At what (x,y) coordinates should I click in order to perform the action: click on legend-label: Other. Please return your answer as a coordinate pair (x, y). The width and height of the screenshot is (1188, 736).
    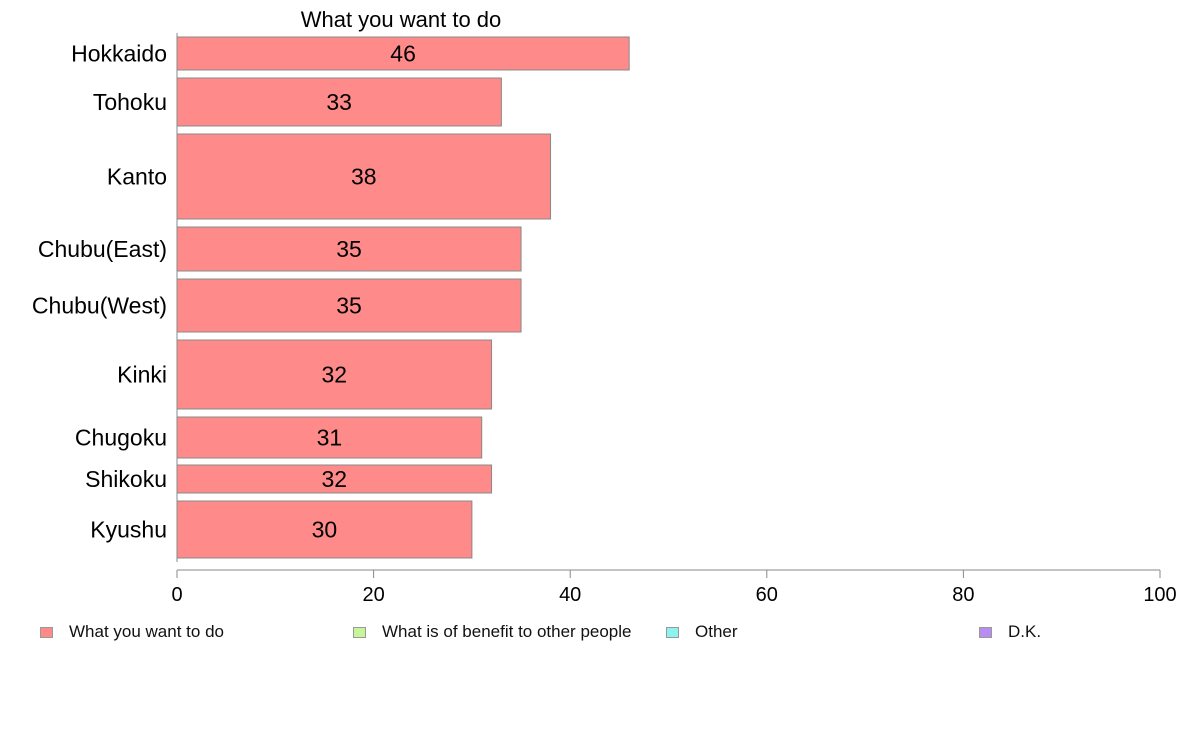
    Looking at the image, I should click on (716, 631).